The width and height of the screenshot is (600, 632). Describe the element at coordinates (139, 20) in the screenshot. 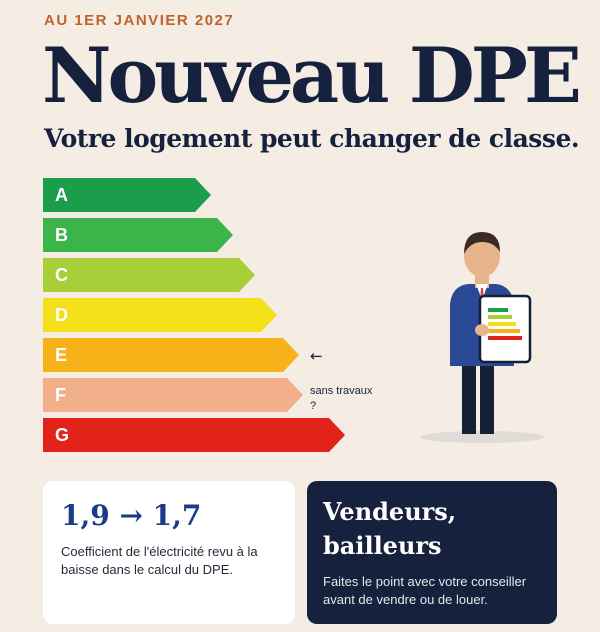

I see `kicker: AU 1ER JANVIER 2027` at that location.